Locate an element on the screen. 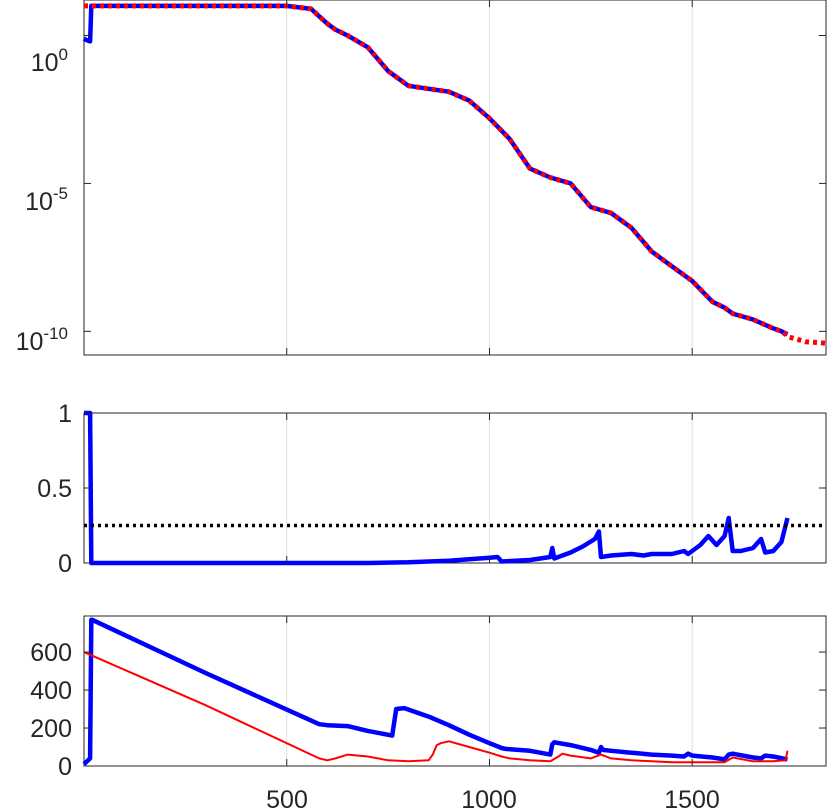 The image size is (830, 812). y-tick-label-ratio-1: 0.5 is located at coordinates (54, 489).